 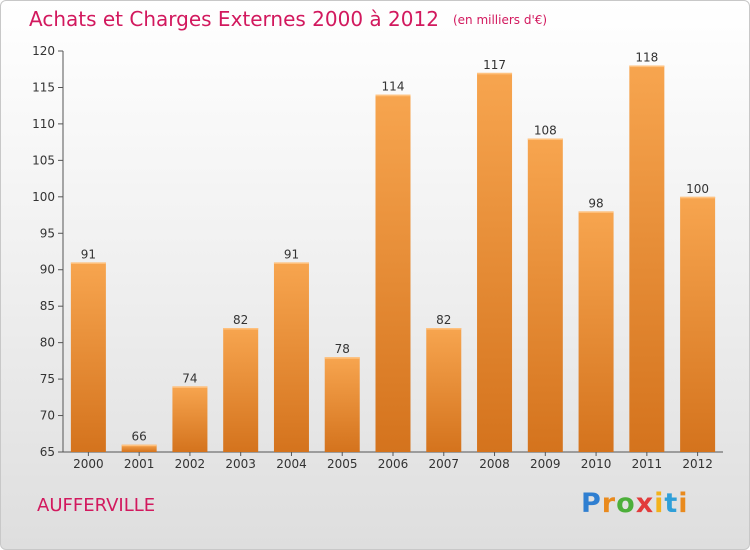 I want to click on x-tick-label: 2002, so click(x=190, y=464).